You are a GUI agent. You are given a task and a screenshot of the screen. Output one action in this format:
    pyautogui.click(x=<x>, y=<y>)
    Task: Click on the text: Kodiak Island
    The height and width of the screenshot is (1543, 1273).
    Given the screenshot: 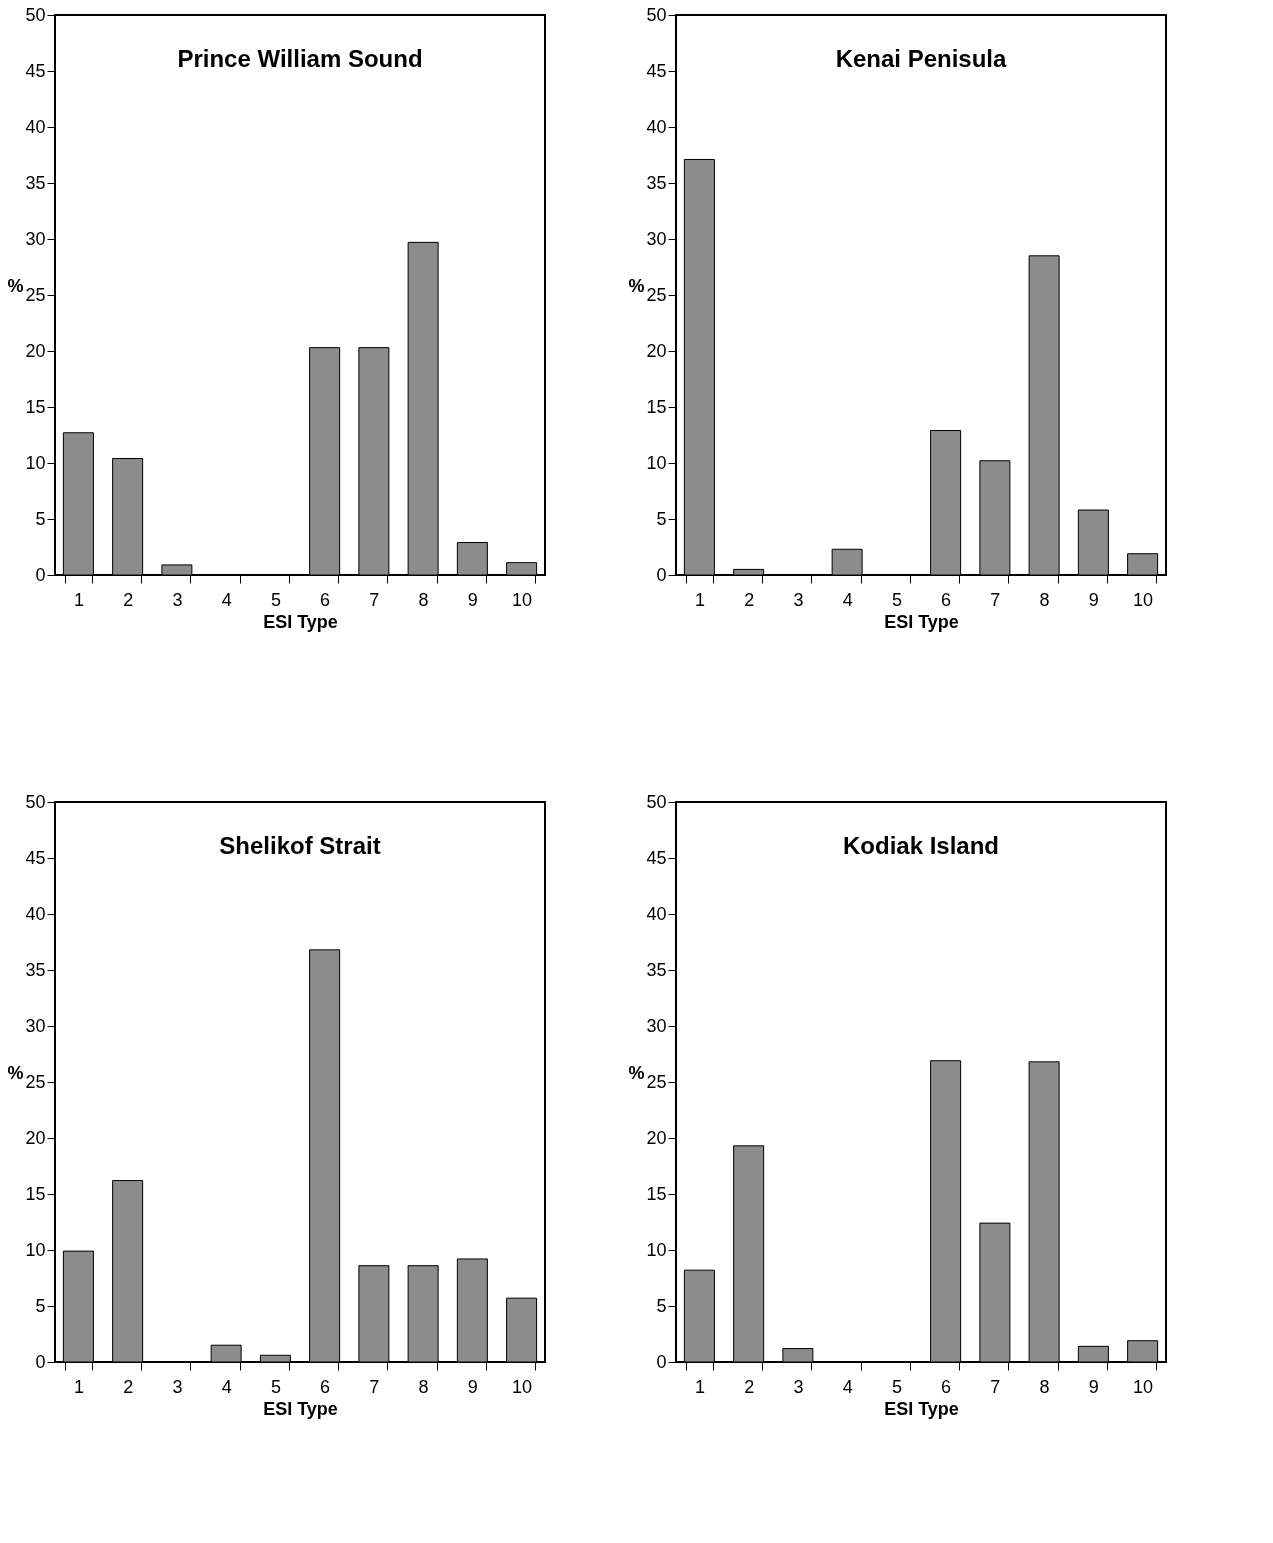 What is the action you would take?
    pyautogui.click(x=921, y=845)
    